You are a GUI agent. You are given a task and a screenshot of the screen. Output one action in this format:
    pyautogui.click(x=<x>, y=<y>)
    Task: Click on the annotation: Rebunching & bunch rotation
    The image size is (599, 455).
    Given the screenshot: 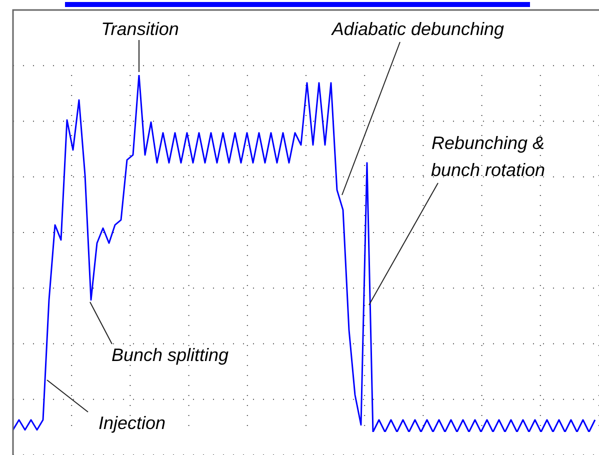 What is the action you would take?
    pyautogui.click(x=488, y=157)
    